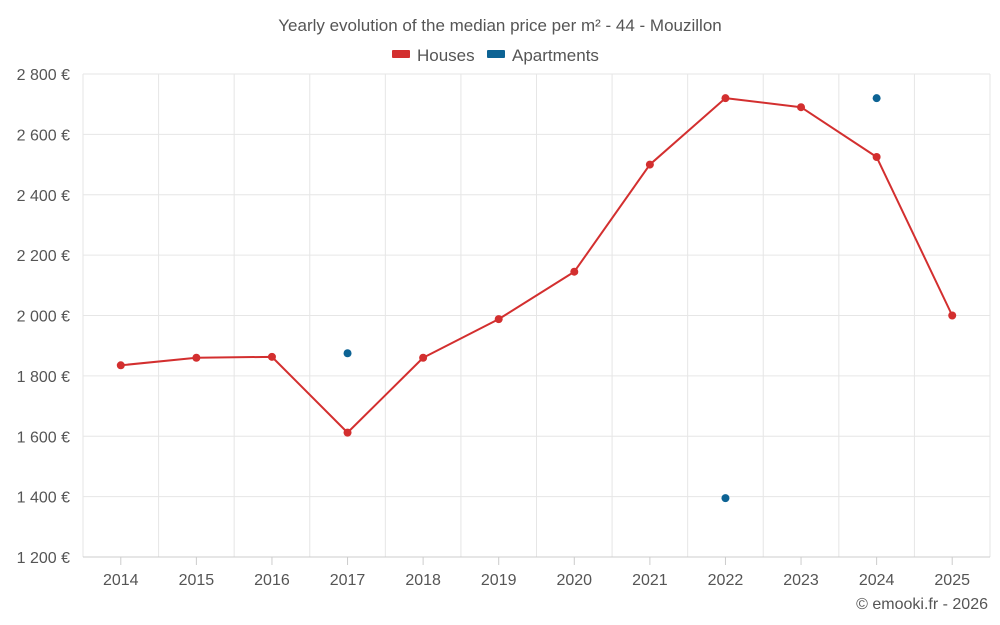  What do you see at coordinates (401, 54) in the screenshot?
I see `legend-swatch-houses` at bounding box center [401, 54].